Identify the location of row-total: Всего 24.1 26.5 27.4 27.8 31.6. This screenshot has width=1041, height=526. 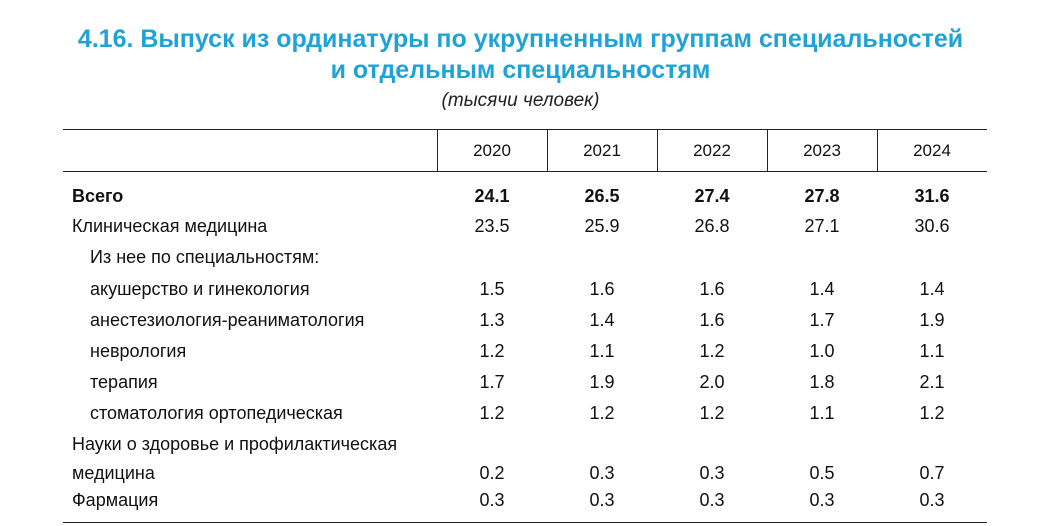
(520, 196).